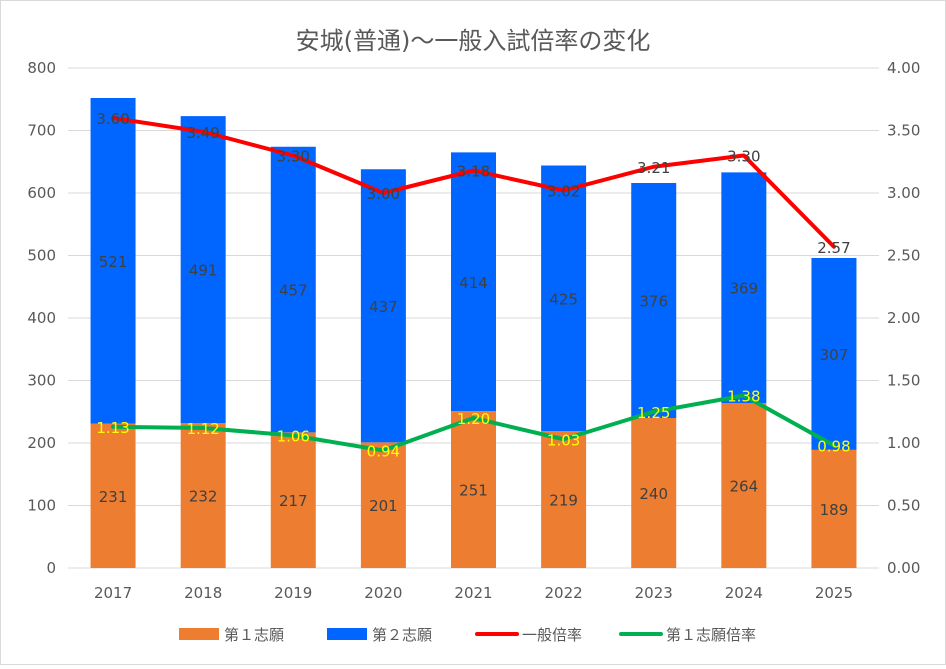 This screenshot has height=669, width=946. I want to click on bar-value-label: 251, so click(473, 491).